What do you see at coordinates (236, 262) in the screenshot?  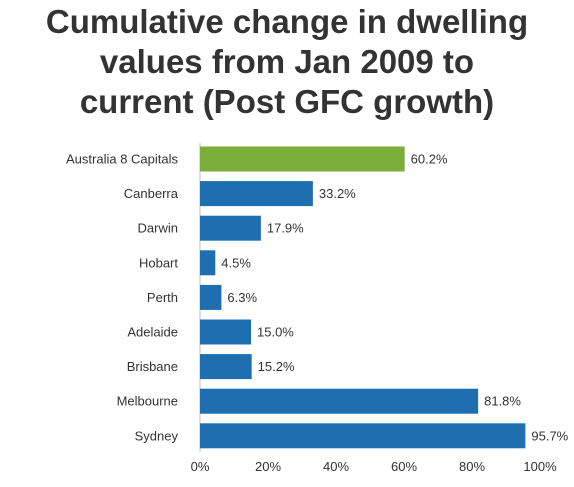 I see `value-label-hobart: 4.5%` at bounding box center [236, 262].